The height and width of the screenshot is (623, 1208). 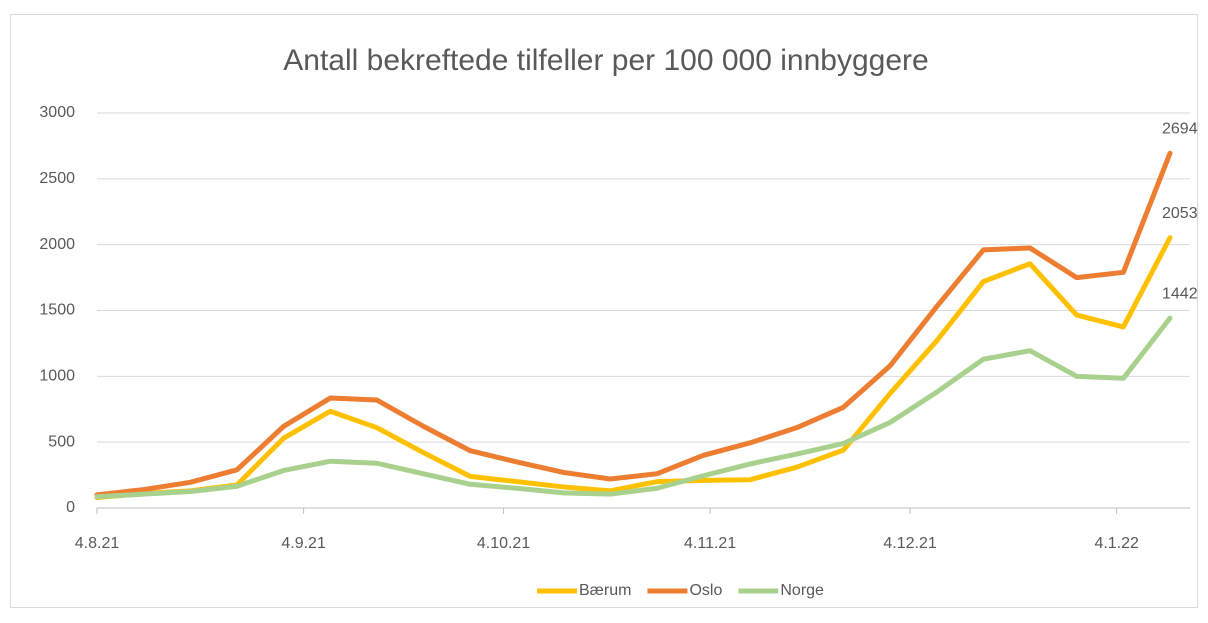 What do you see at coordinates (57, 112) in the screenshot?
I see `y-tick-label: 3000` at bounding box center [57, 112].